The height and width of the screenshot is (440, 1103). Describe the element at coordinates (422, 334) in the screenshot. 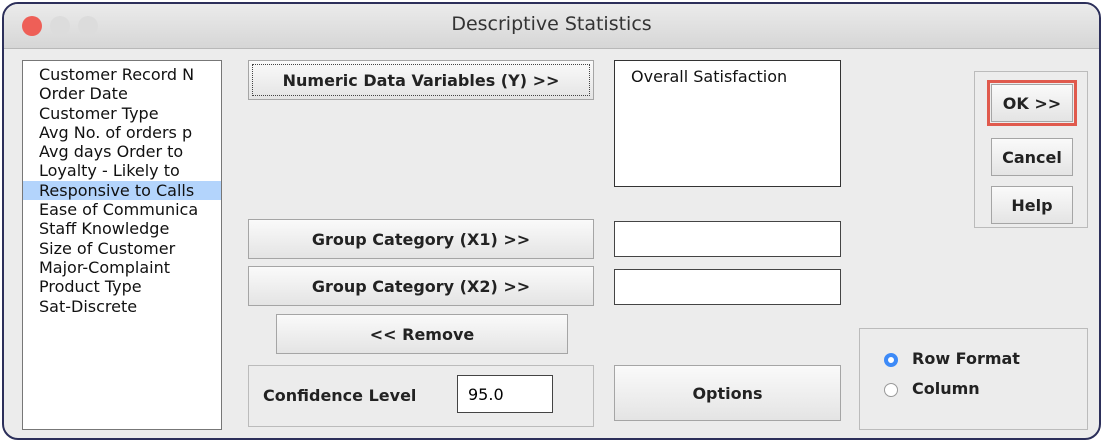

I see `remove-button: << Remove` at that location.